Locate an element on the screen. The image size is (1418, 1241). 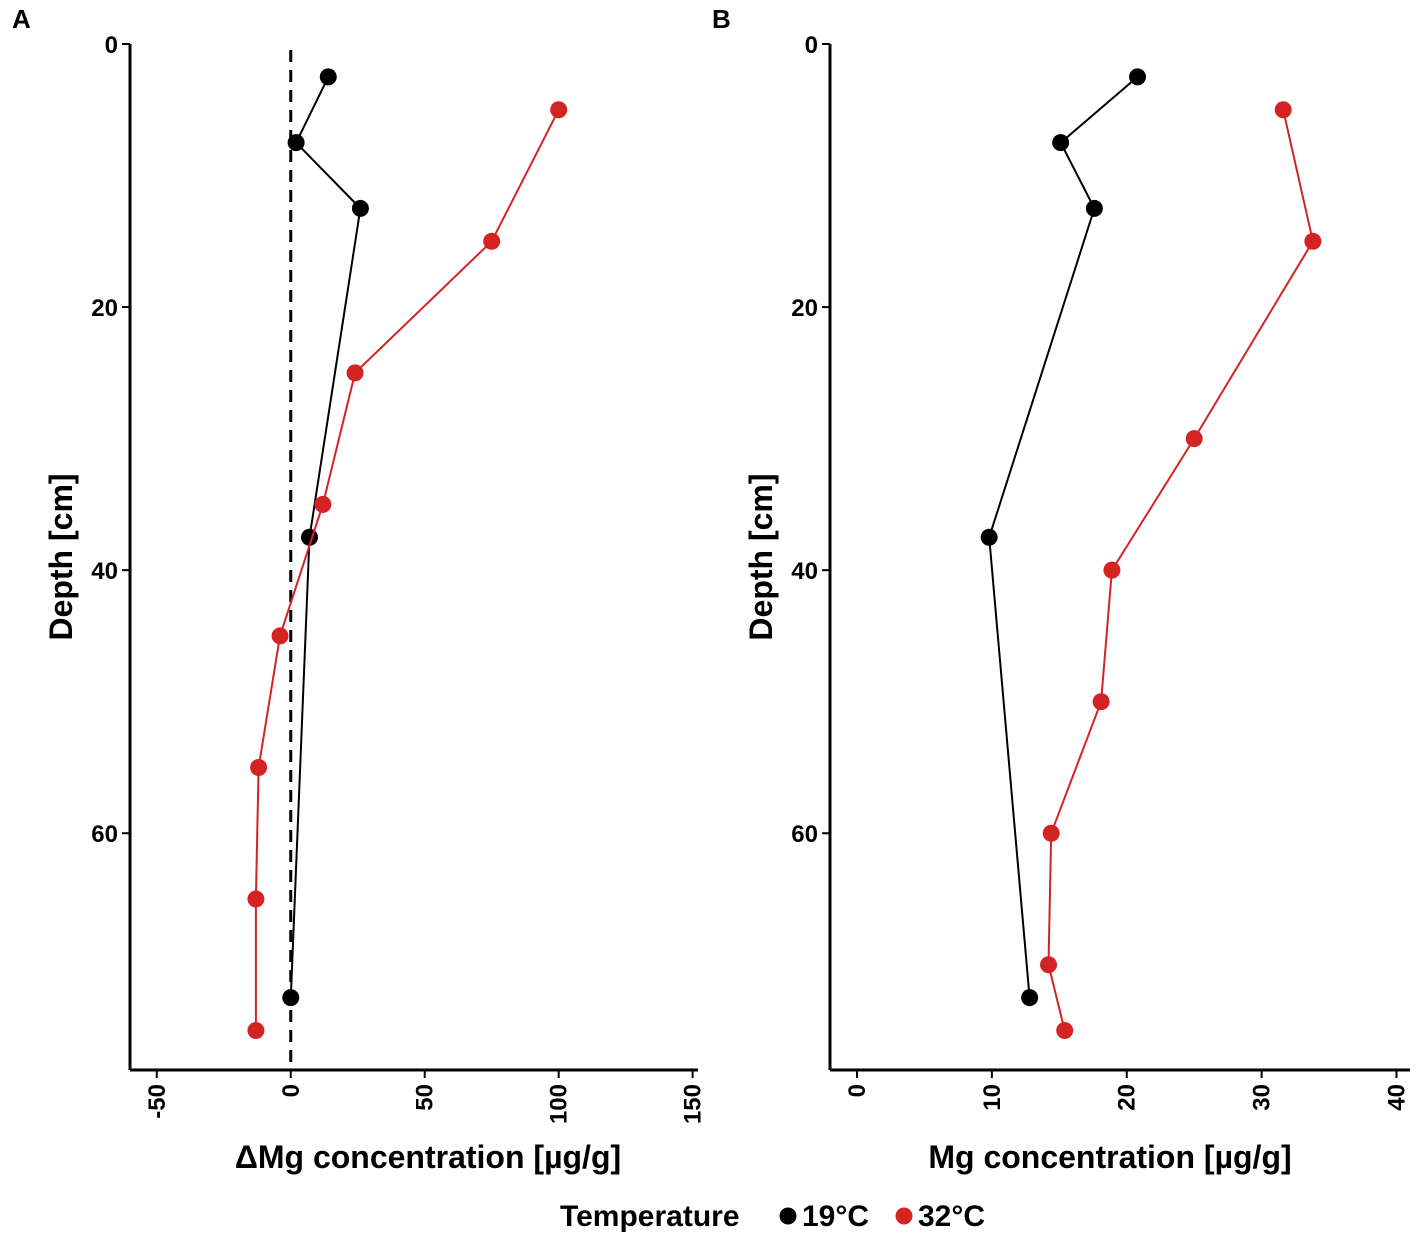
panel-label: A is located at coordinates (21, 19).